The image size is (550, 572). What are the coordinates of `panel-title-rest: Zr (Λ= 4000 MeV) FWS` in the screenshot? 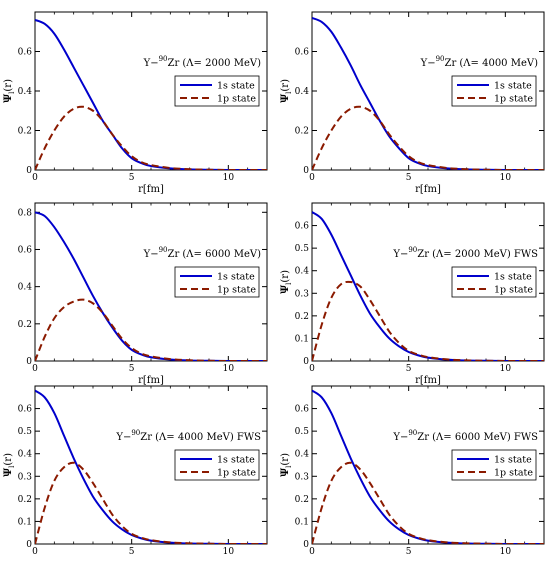 It's located at (200, 437).